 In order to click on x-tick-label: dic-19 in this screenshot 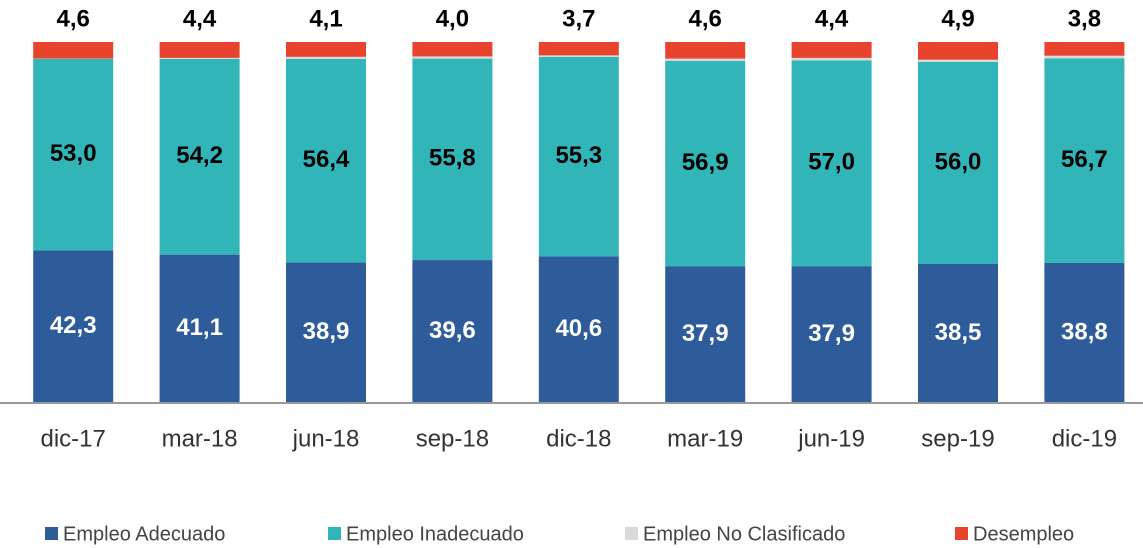, I will do `click(1084, 438)`.